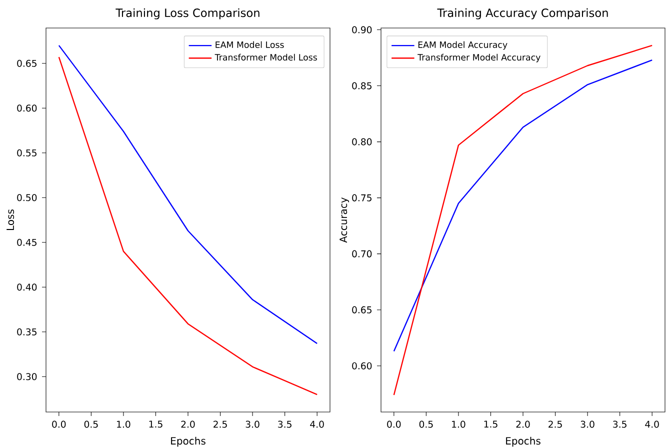 The width and height of the screenshot is (667, 447). What do you see at coordinates (362, 142) in the screenshot?
I see `y-tick-label: 0.80` at bounding box center [362, 142].